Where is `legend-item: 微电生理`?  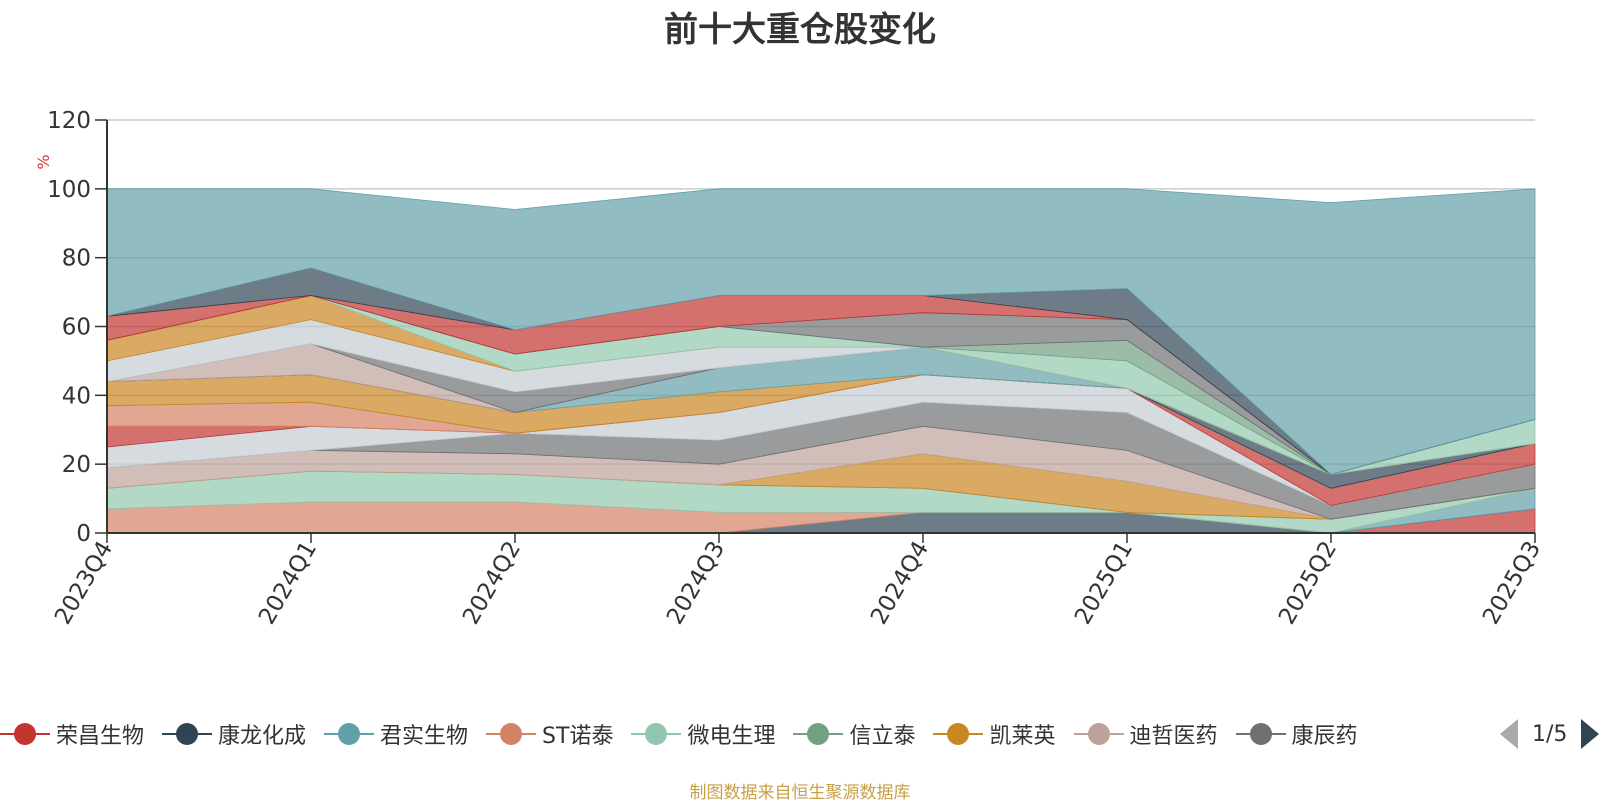
legend-item: 微电生理 is located at coordinates (703, 734).